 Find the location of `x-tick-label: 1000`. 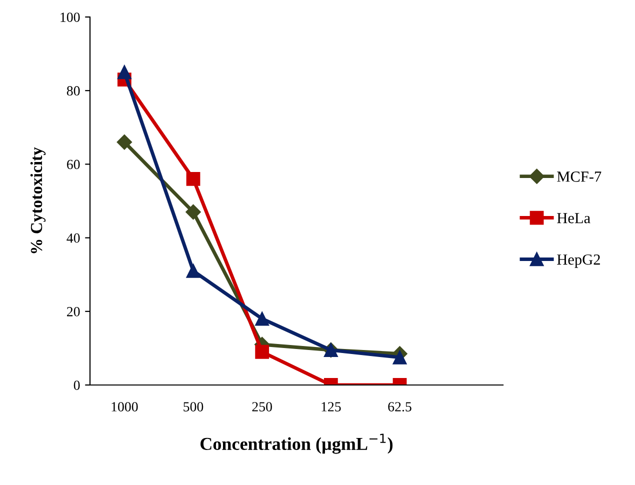

x-tick-label: 1000 is located at coordinates (125, 407).